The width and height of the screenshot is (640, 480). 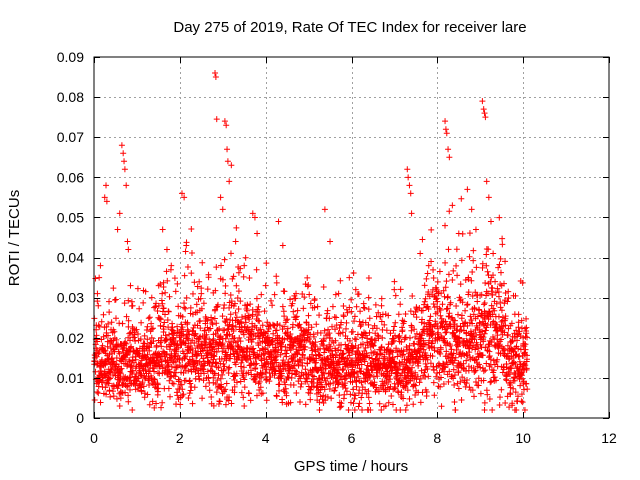 I want to click on y-tick-label: 0, so click(x=80, y=418).